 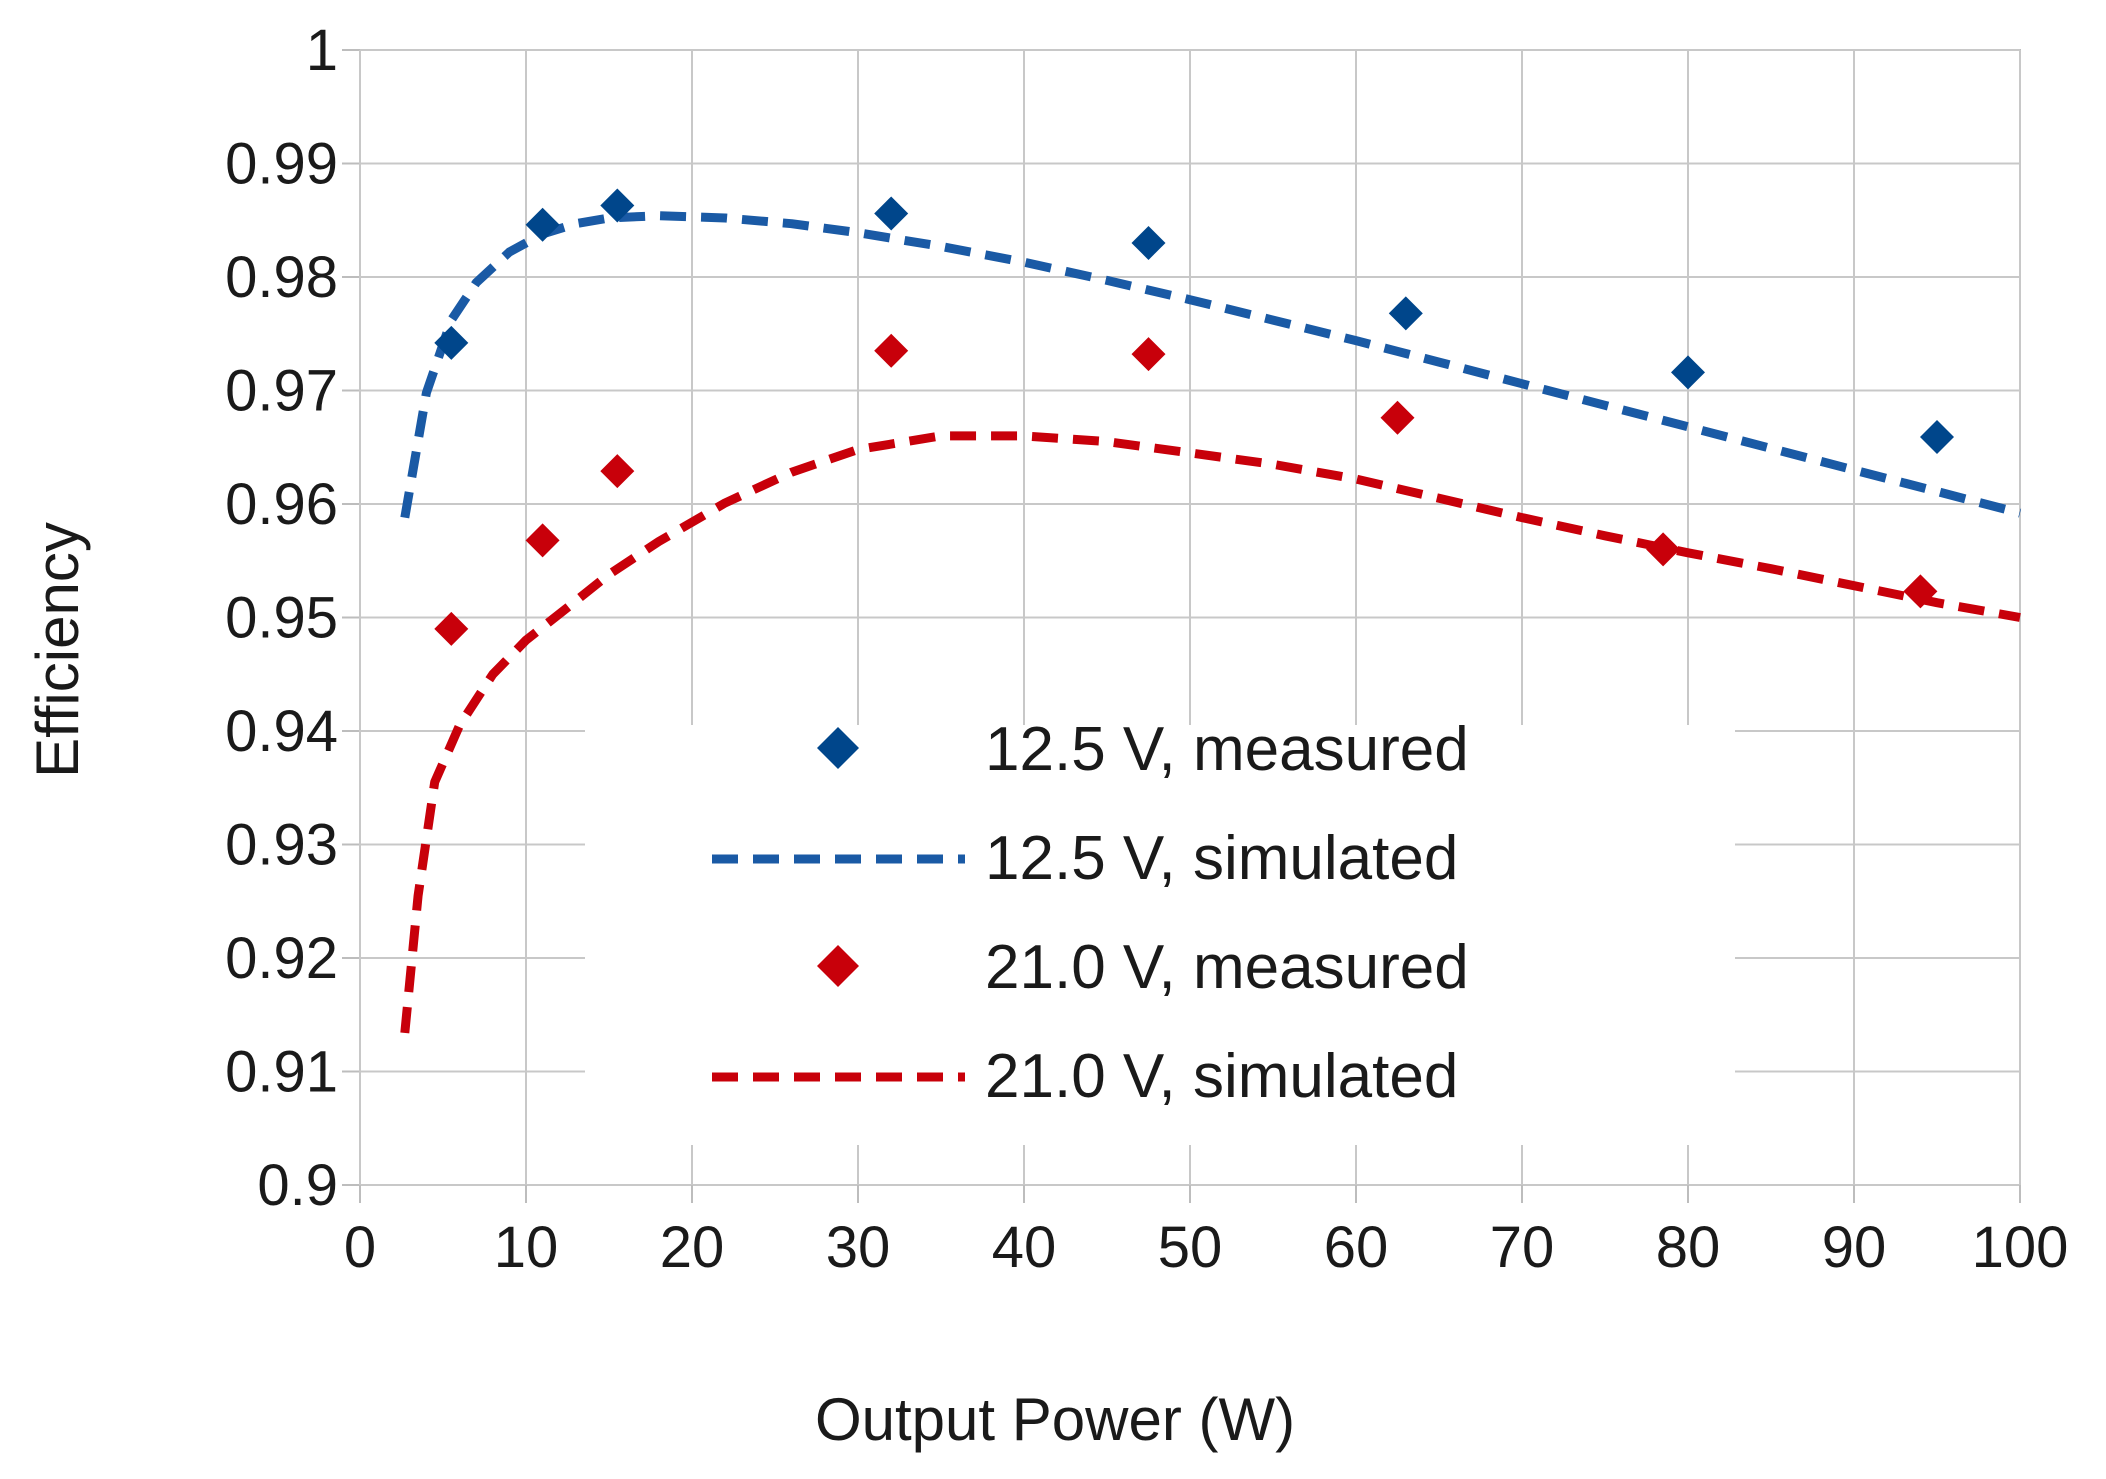 What do you see at coordinates (281, 164) in the screenshot?
I see `y-tick-label: 0.99` at bounding box center [281, 164].